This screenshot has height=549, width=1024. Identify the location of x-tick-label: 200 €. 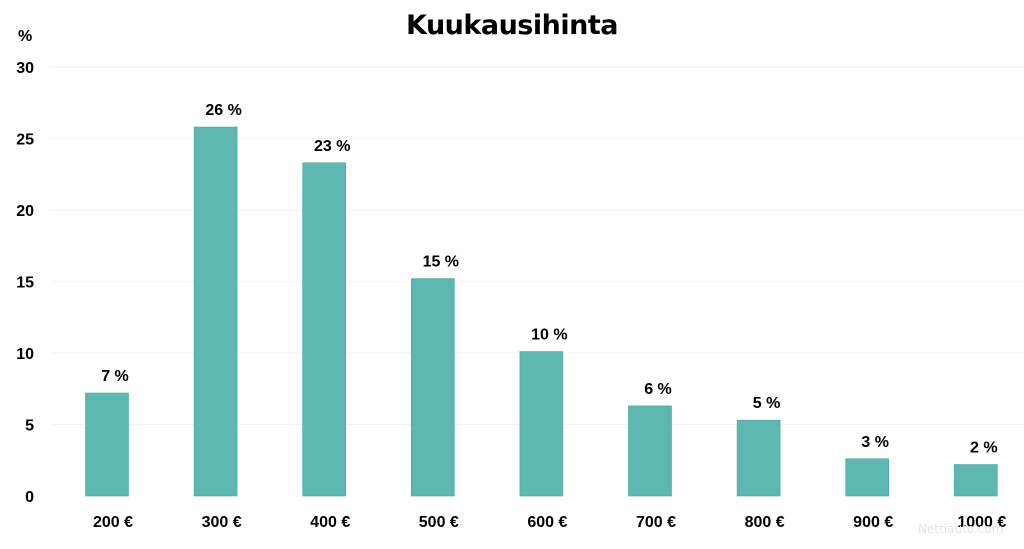
(113, 522).